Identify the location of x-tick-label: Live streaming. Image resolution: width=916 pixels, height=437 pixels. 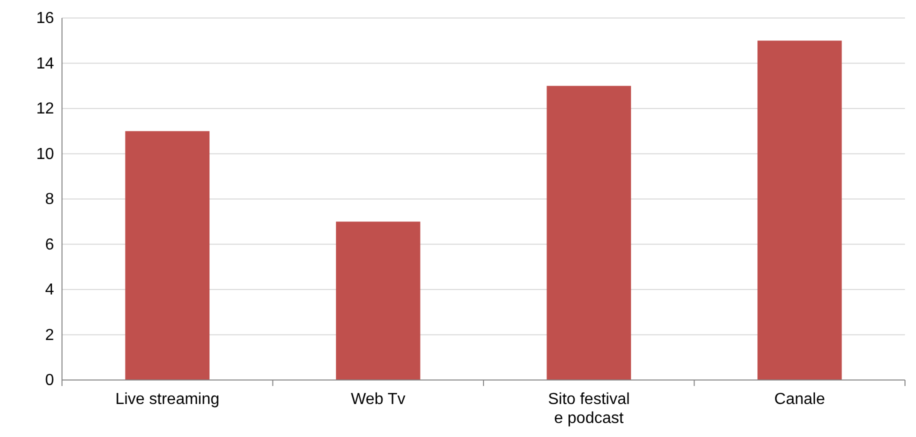
(167, 399).